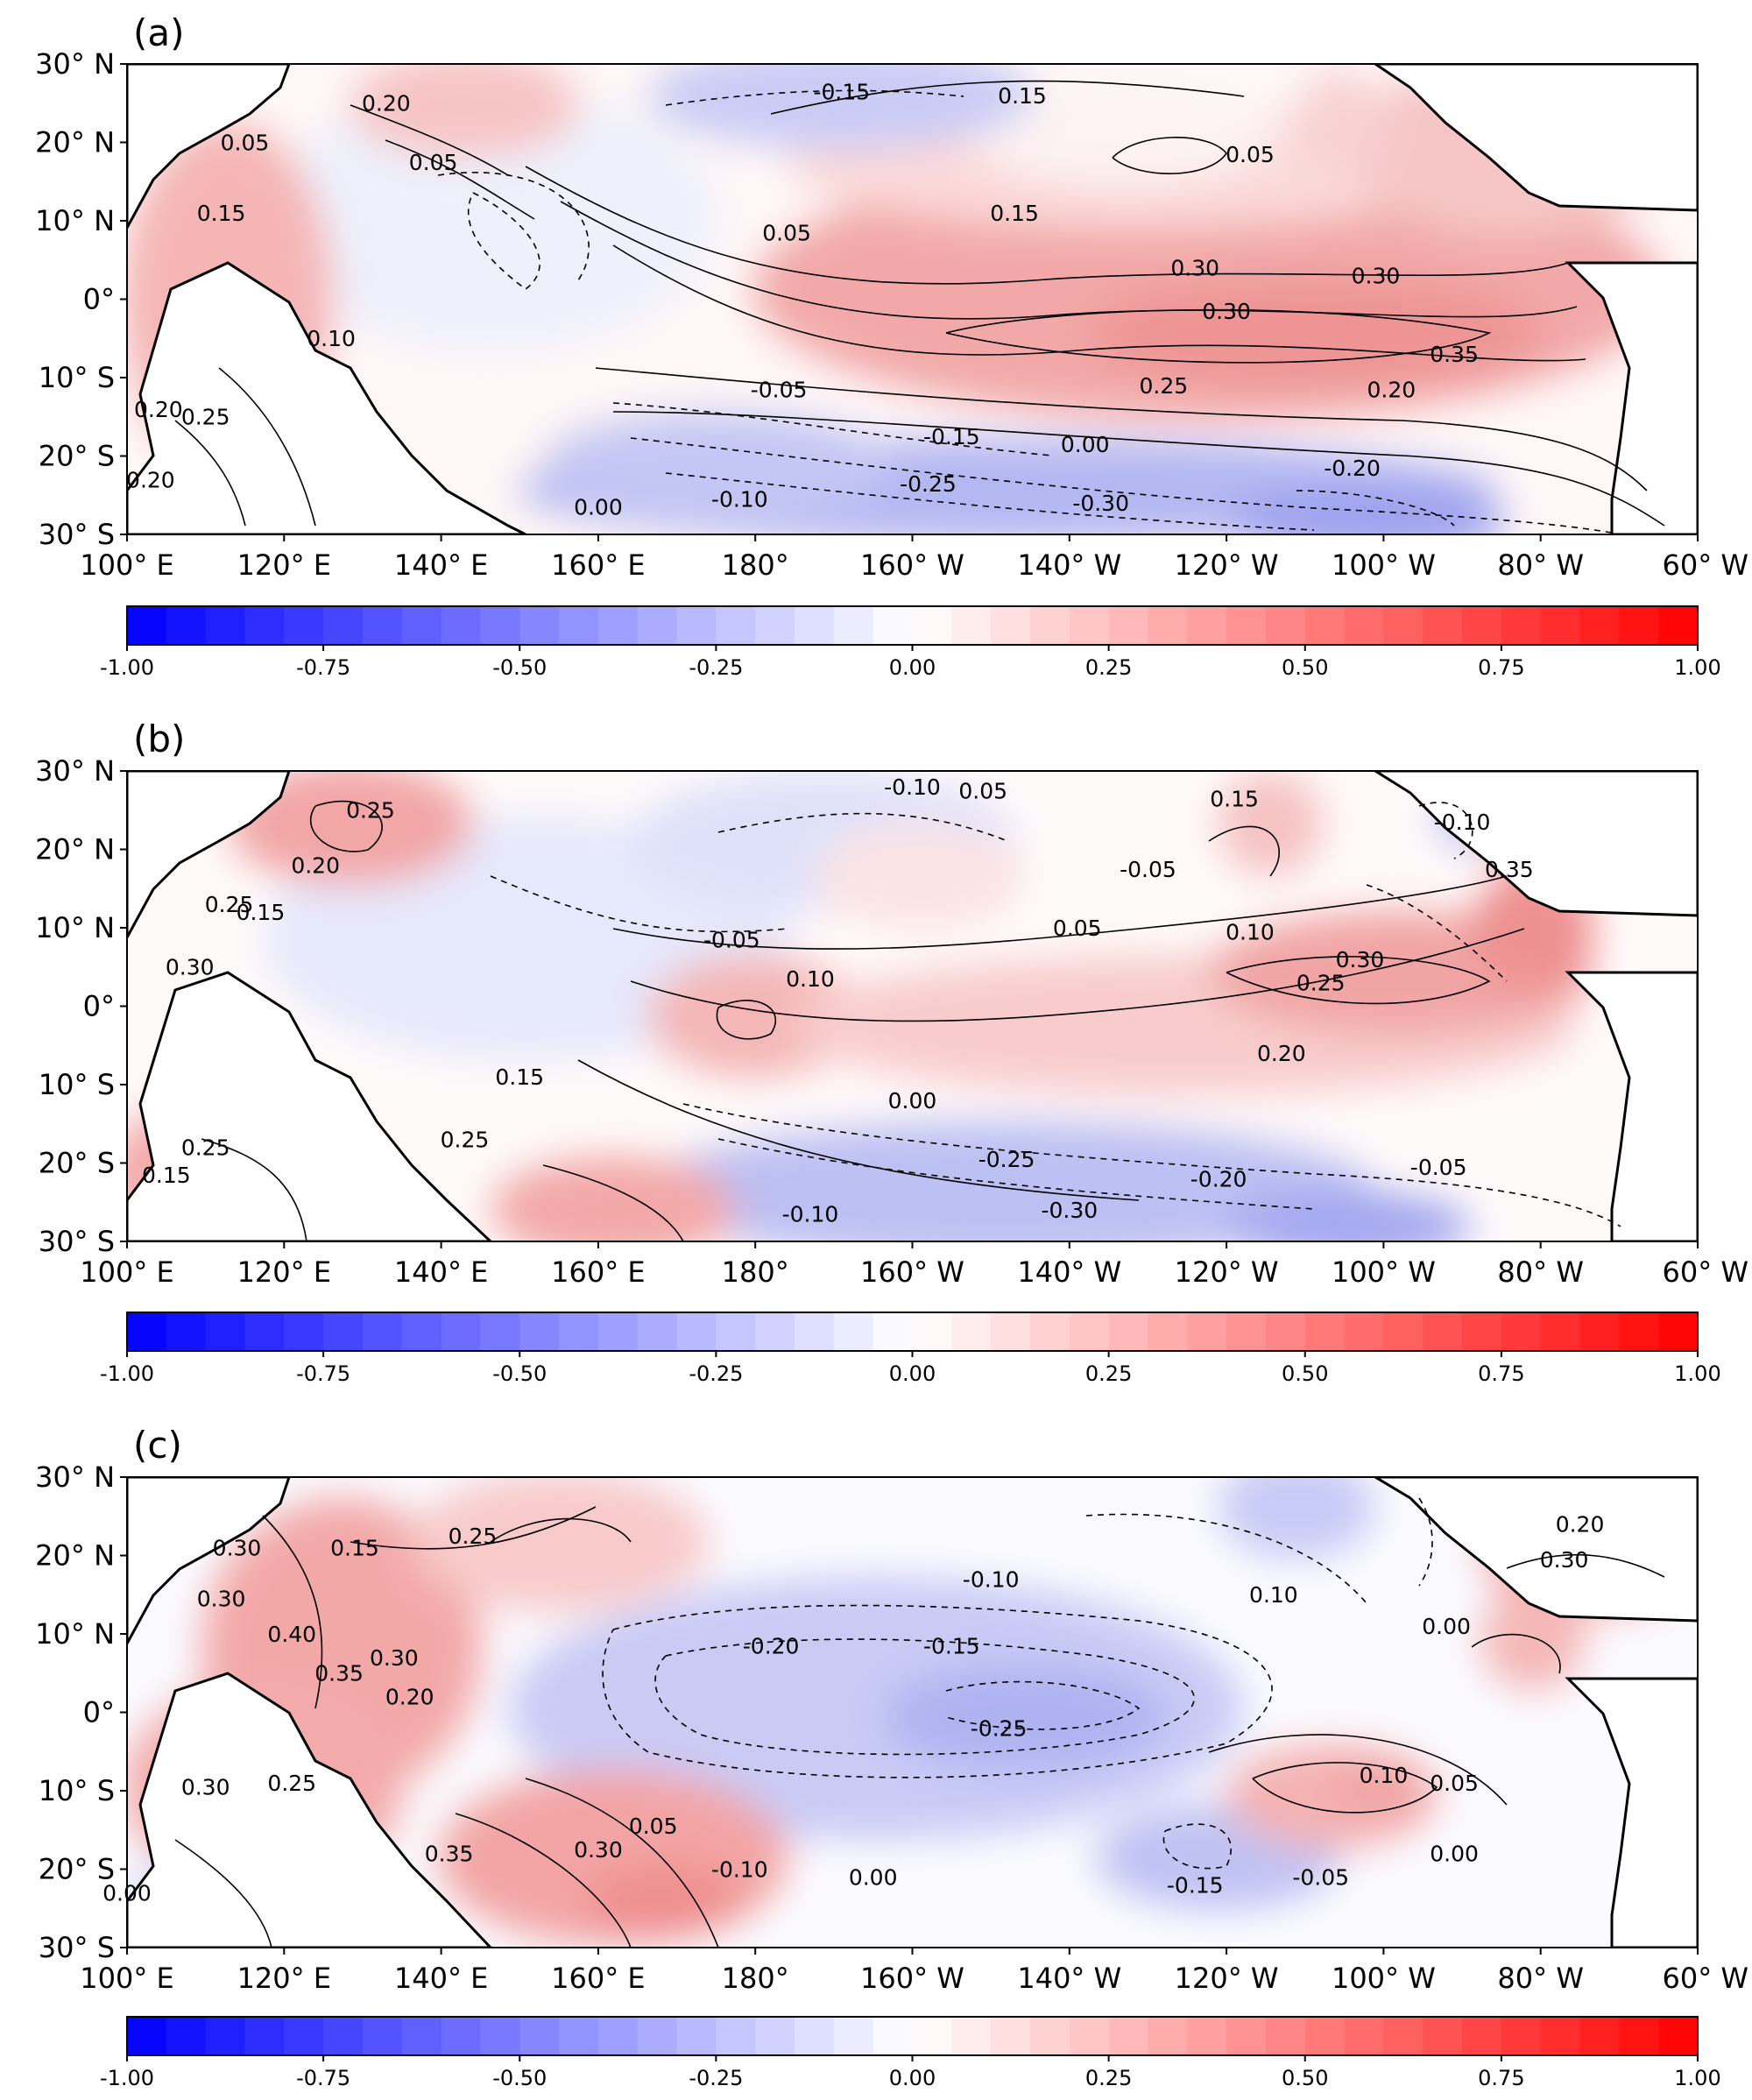 The height and width of the screenshot is (2100, 1752). Describe the element at coordinates (1384, 1272) in the screenshot. I see `xtick-label: 100° W` at that location.